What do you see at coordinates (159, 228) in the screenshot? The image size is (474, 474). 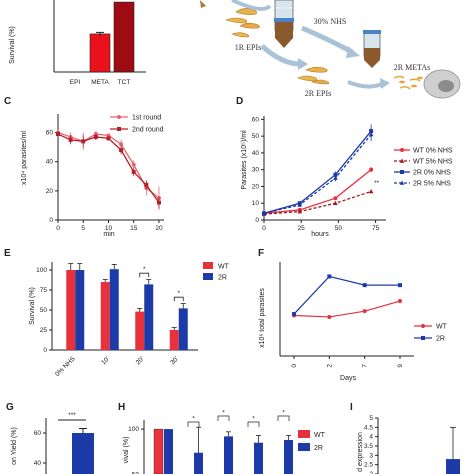 I see `panel-c-xtick-label: 20` at bounding box center [159, 228].